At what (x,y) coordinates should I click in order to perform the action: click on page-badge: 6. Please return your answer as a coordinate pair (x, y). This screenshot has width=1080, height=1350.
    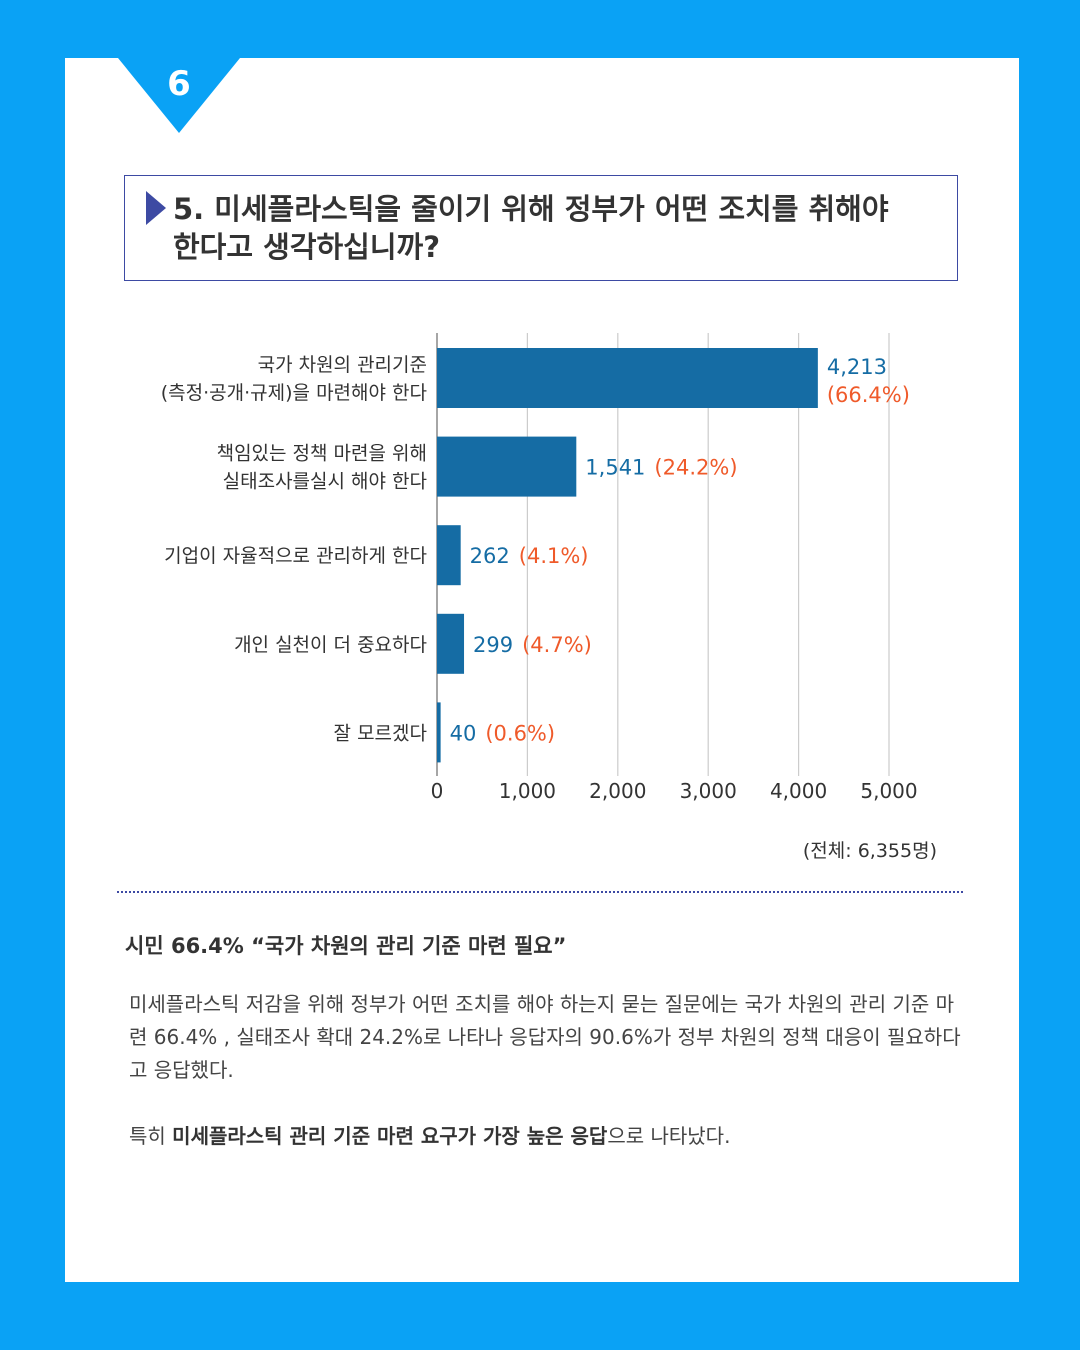
    Looking at the image, I should click on (179, 95).